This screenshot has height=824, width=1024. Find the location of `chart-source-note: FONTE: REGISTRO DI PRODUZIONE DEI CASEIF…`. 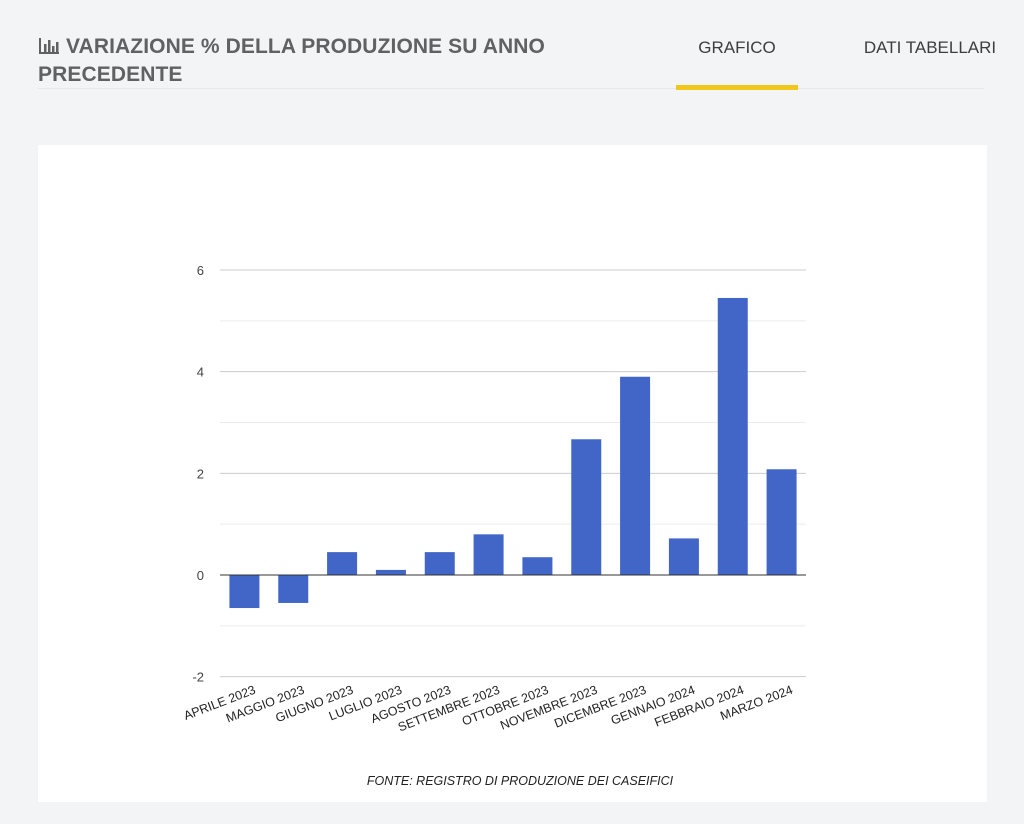

chart-source-note: FONTE: REGISTRO DI PRODUZIONE DEI CASEIF… is located at coordinates (520, 781).